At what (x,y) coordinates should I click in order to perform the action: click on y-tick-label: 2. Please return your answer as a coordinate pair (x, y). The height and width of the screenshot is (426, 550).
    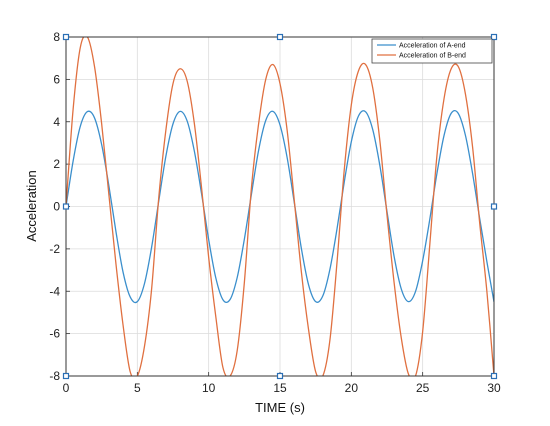
    Looking at the image, I should click on (56, 164).